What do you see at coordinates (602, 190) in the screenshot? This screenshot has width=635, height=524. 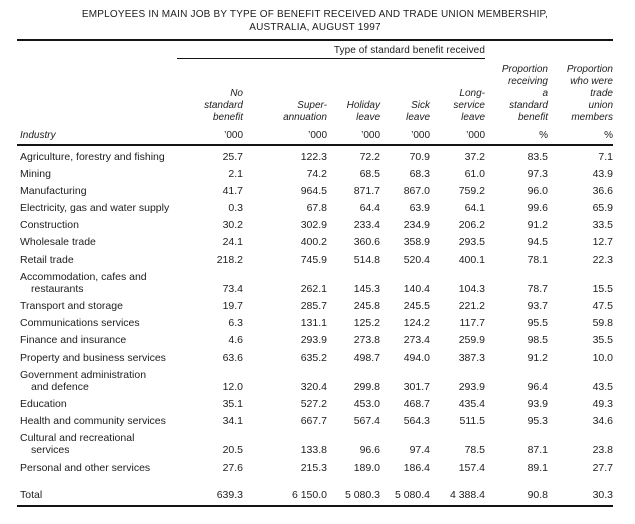 I see `value-cell: 36.6` at bounding box center [602, 190].